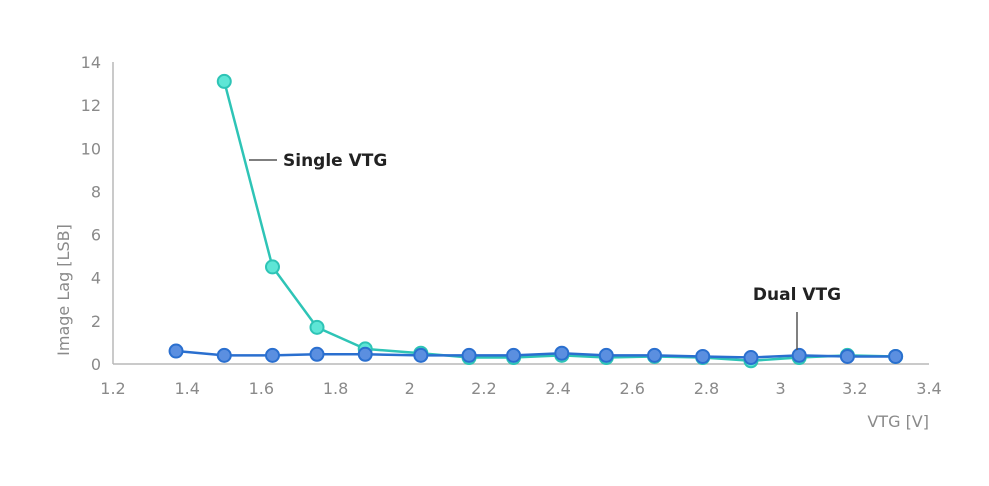 The width and height of the screenshot is (989, 486). I want to click on single-vtg-label: Single VTG, so click(335, 161).